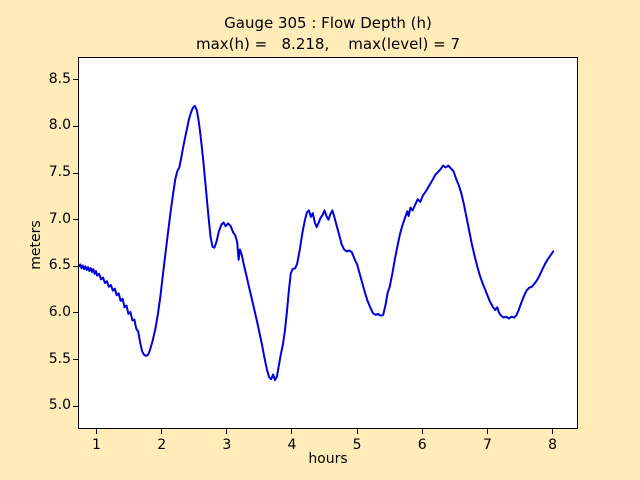  Describe the element at coordinates (162, 445) in the screenshot. I see `x-tick-label: 2` at that location.